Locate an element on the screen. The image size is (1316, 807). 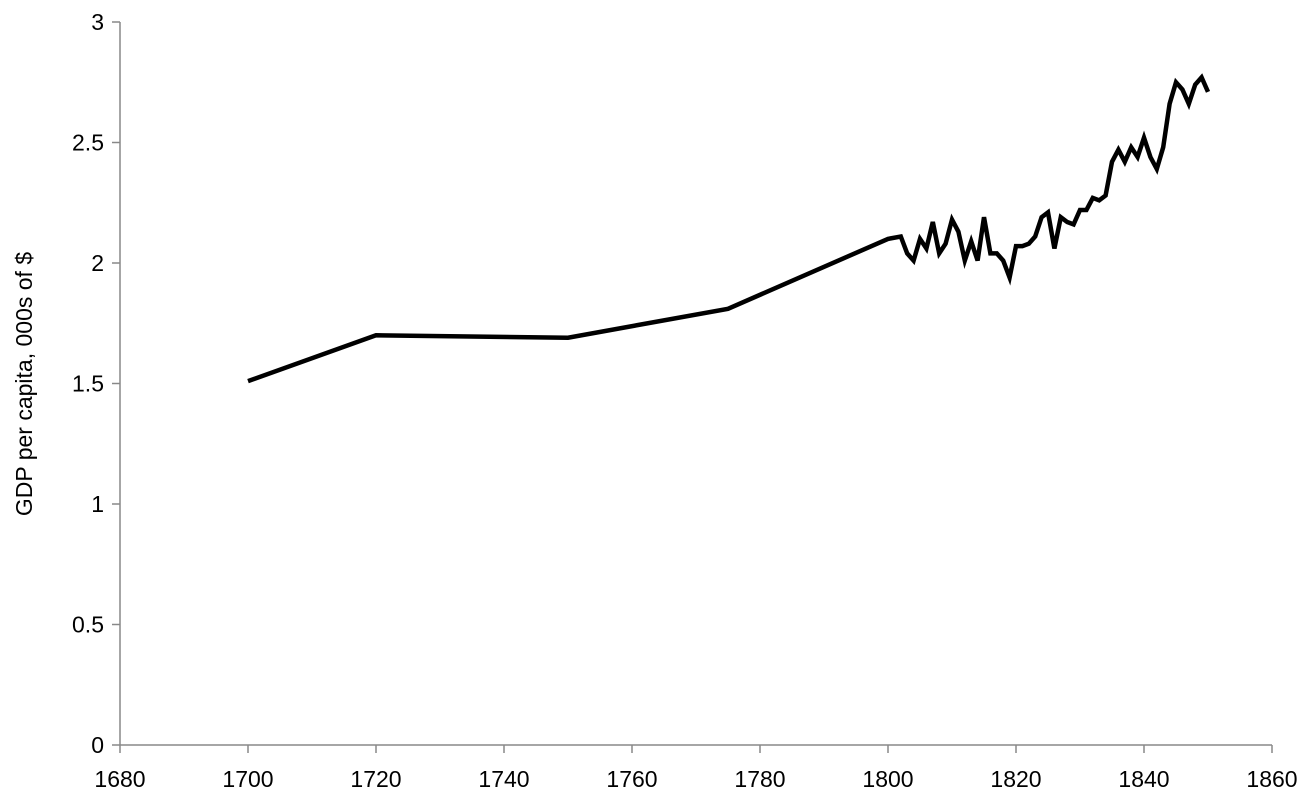
x-tick-label: 1820 is located at coordinates (1015, 779).